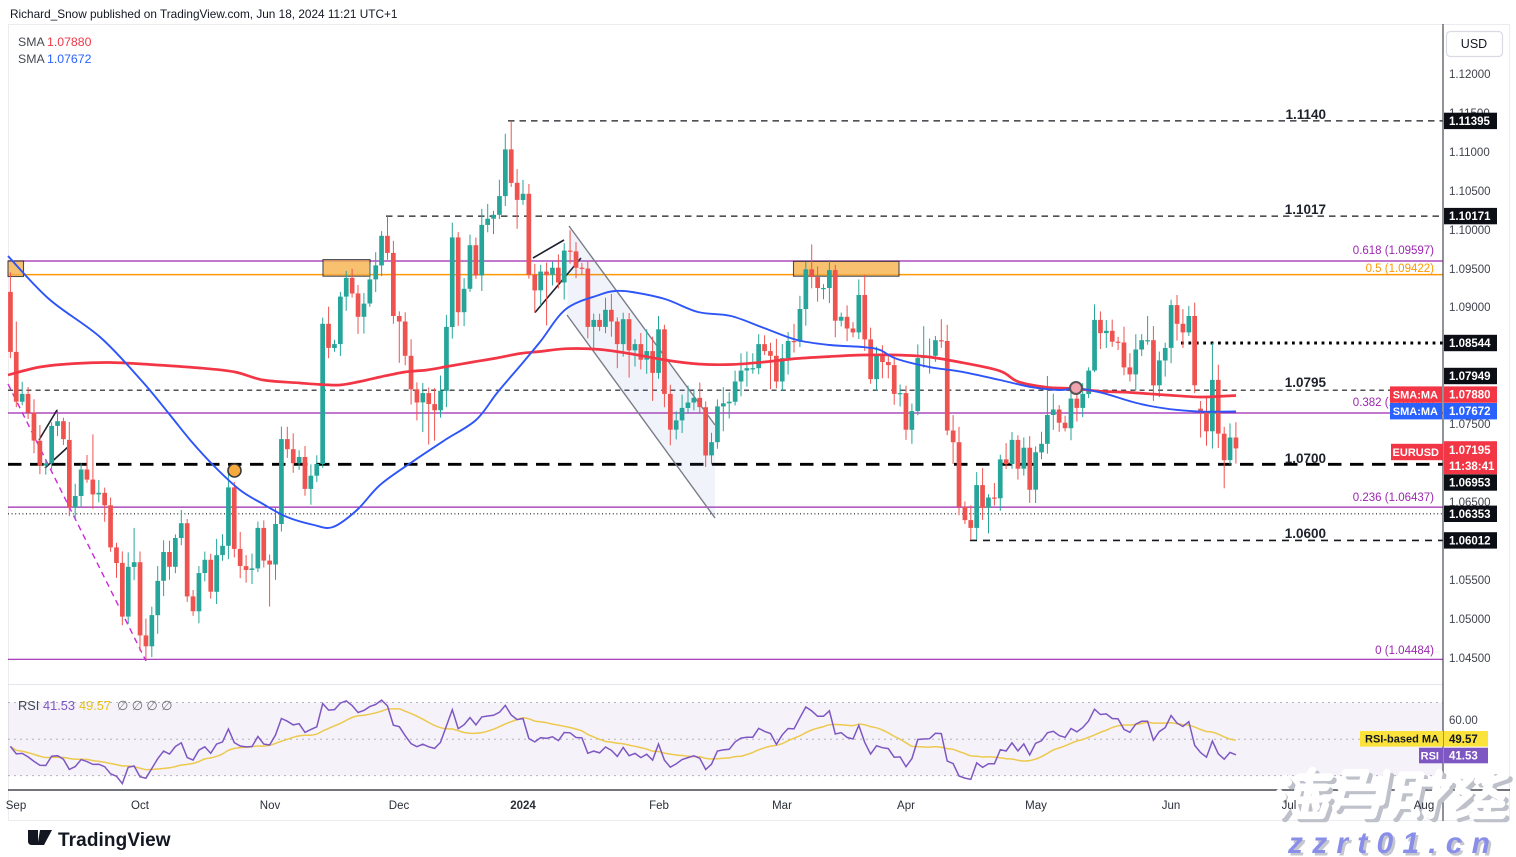  What do you see at coordinates (1416, 453) in the screenshot?
I see `svg-text: EURUSD` at bounding box center [1416, 453].